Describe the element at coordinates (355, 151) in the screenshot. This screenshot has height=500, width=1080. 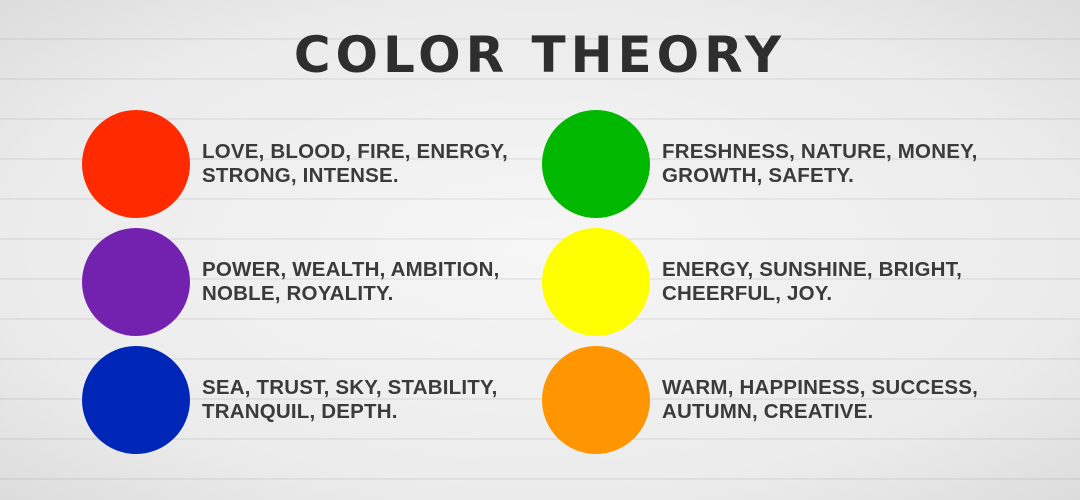
I see `color-meaning-line: LOVE, BLOOD, FIRE, ENERGY,` at that location.